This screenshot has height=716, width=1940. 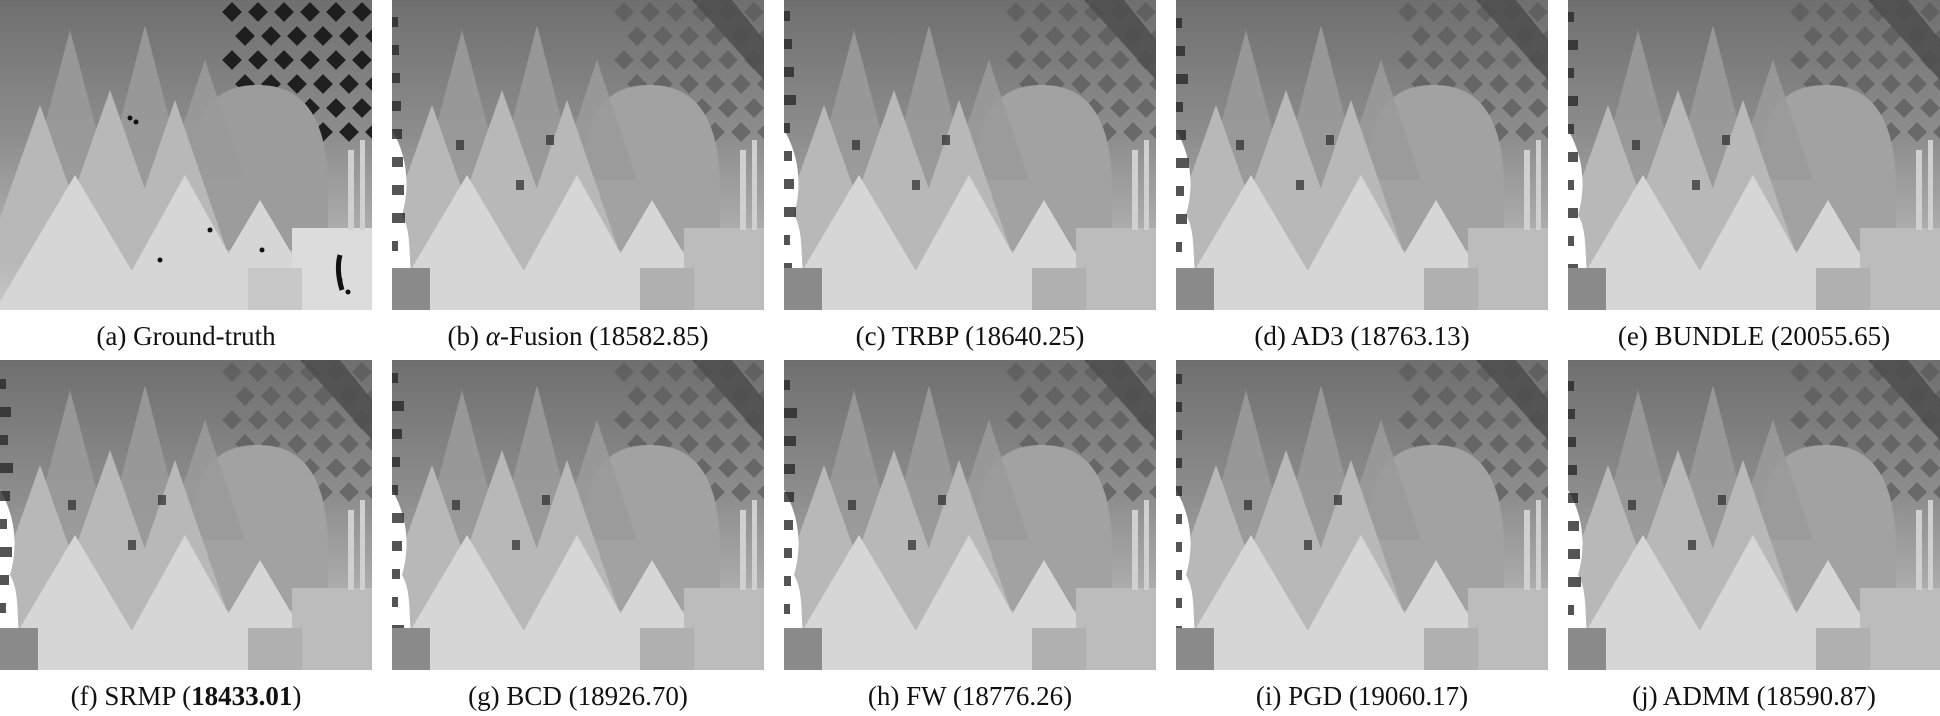 I want to click on caption-tag: (a), so click(x=111, y=336).